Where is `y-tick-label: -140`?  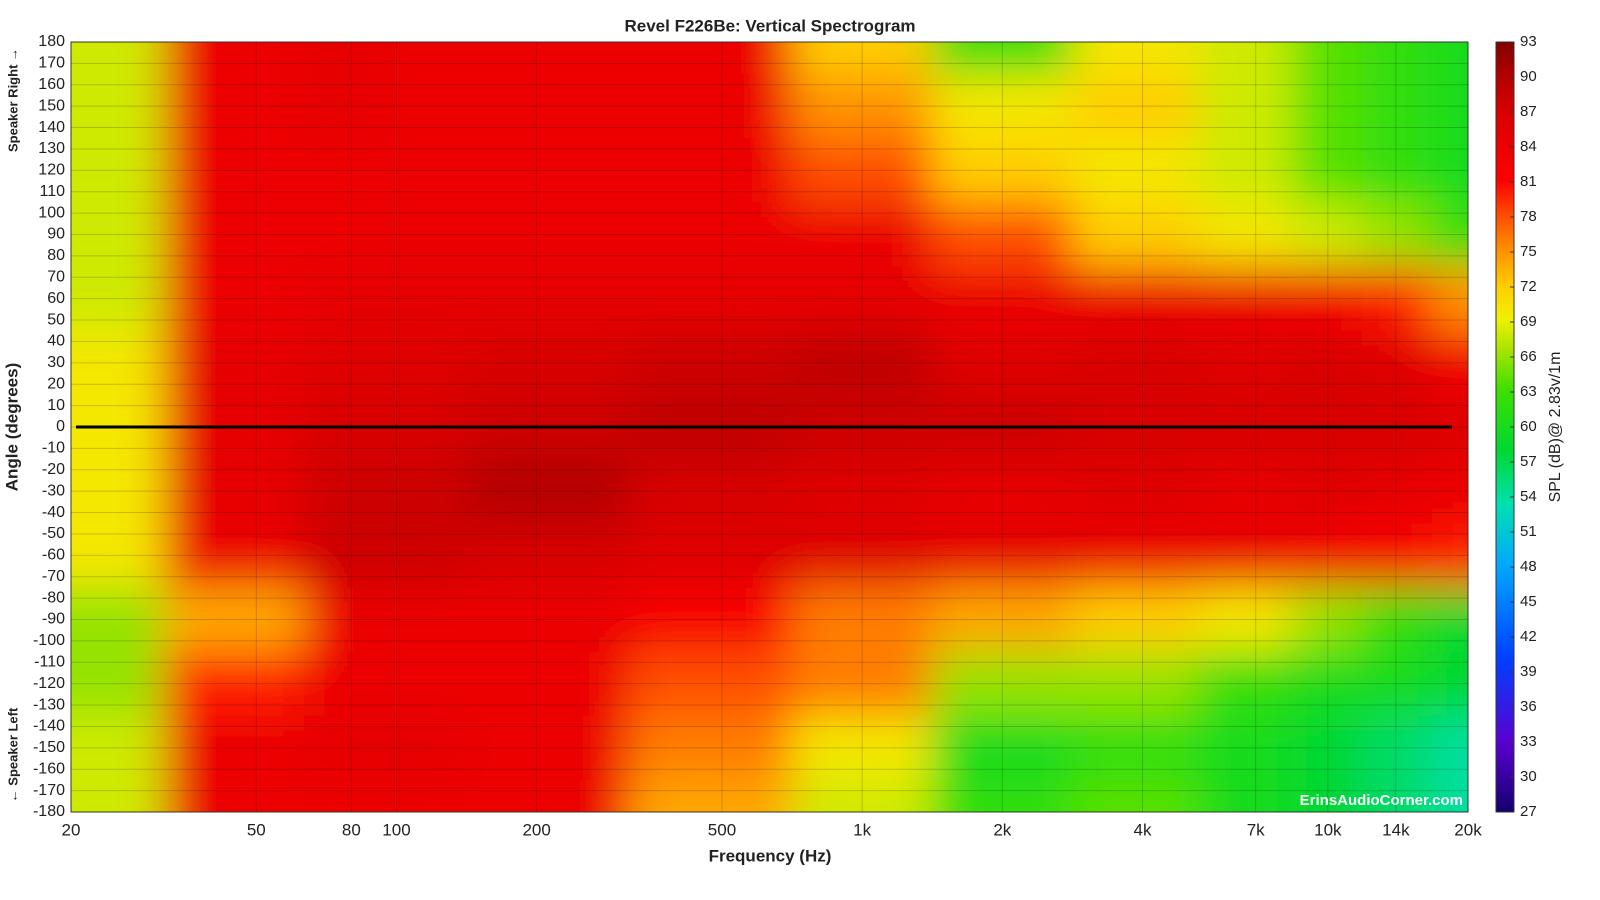
y-tick-label: -140 is located at coordinates (49, 726).